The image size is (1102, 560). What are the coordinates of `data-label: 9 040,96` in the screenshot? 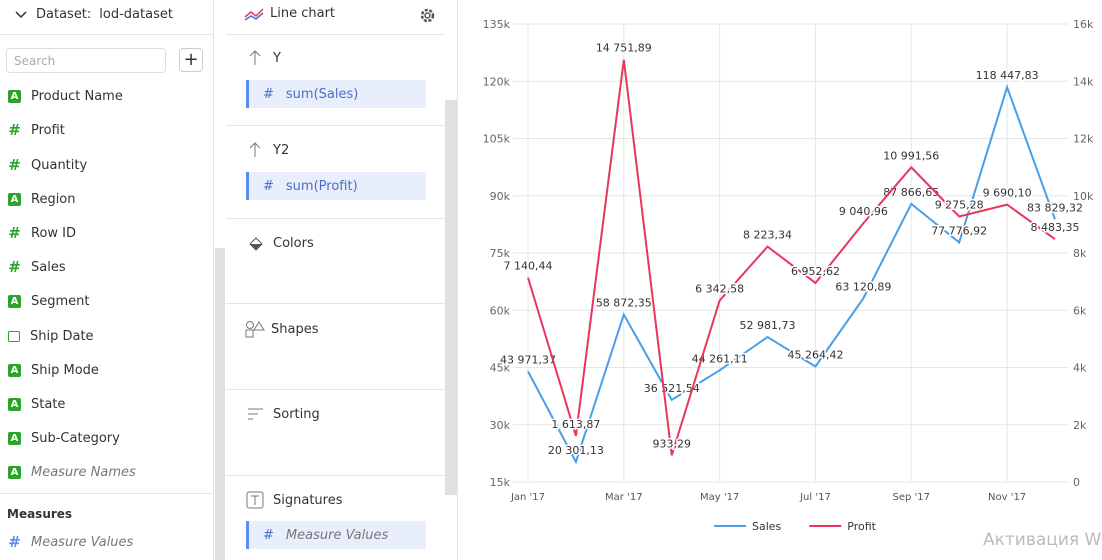 It's located at (863, 211).